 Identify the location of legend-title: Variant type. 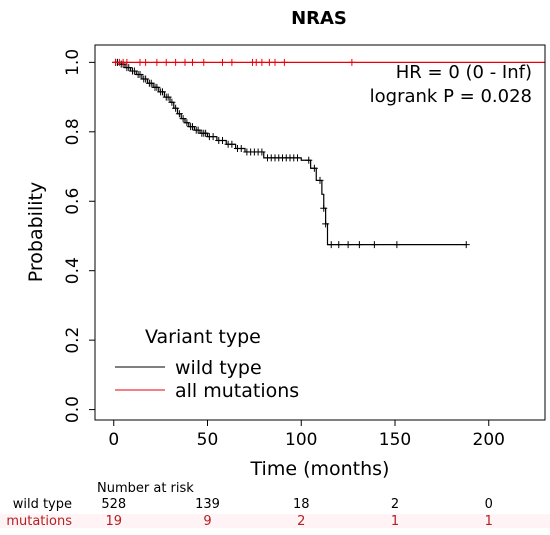
(203, 337).